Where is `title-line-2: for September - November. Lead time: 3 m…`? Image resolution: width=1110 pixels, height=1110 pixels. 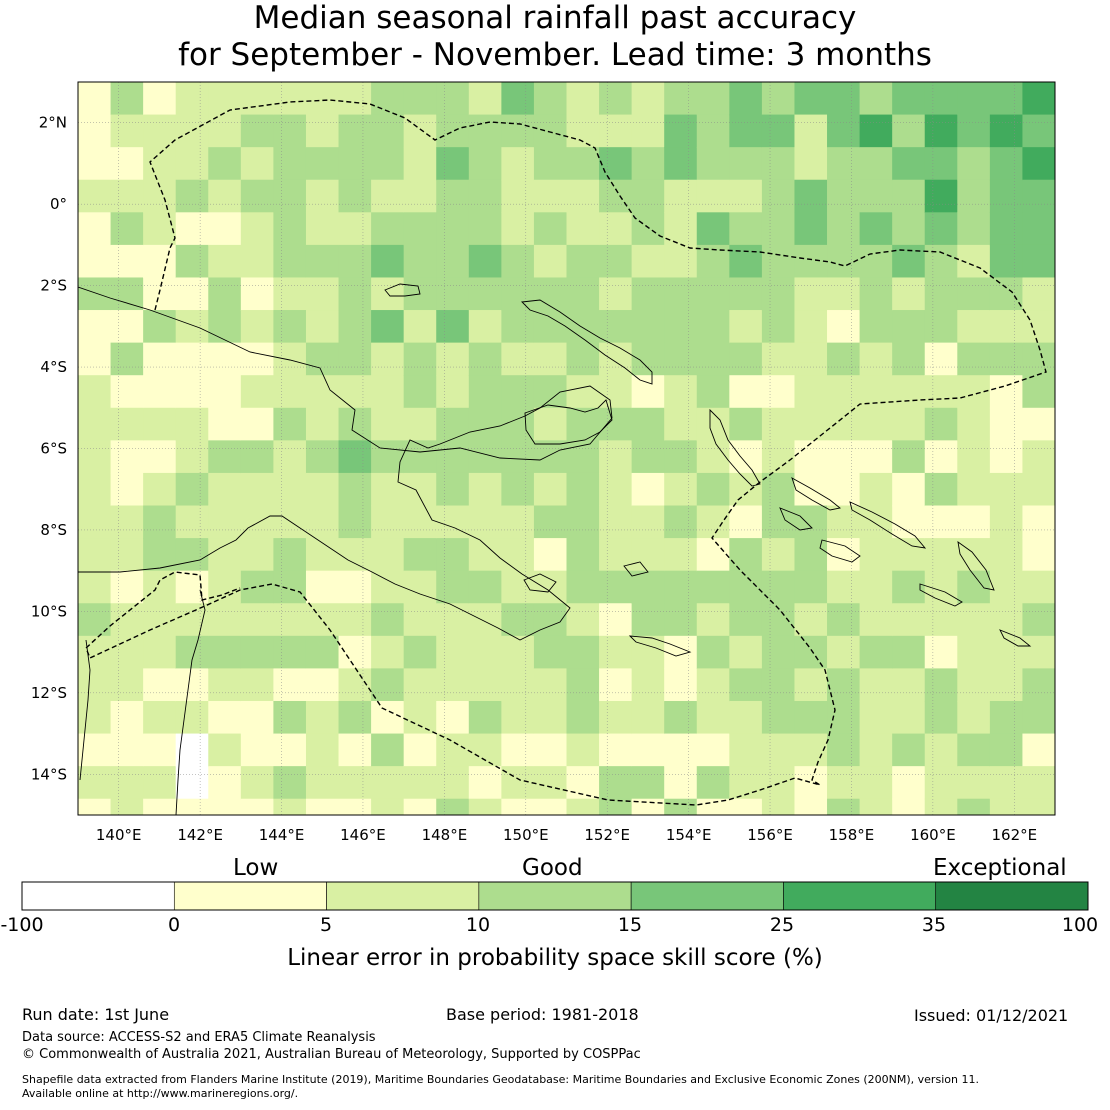
title-line-2: for September - November. Lead time: 3 m… is located at coordinates (555, 55).